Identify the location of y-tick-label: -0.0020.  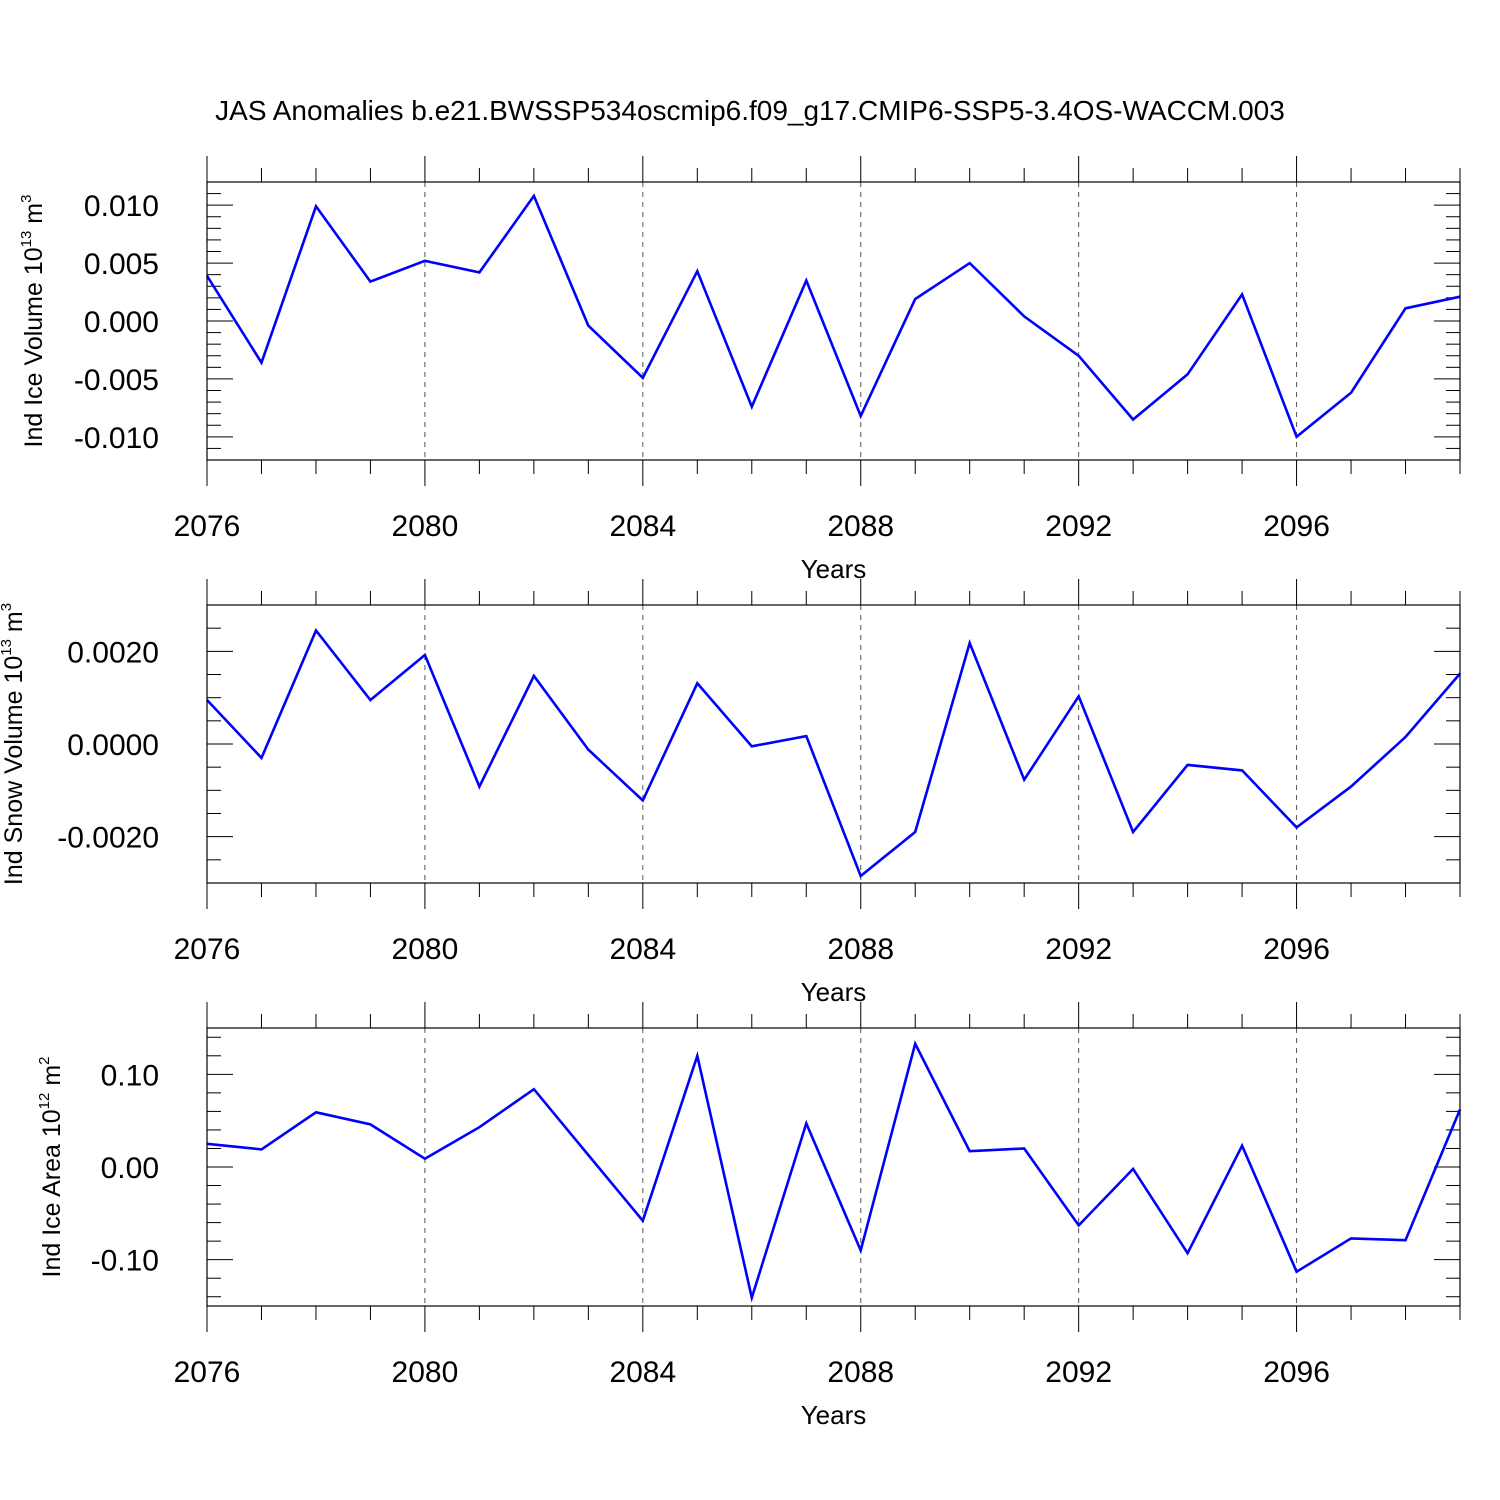
(108, 838).